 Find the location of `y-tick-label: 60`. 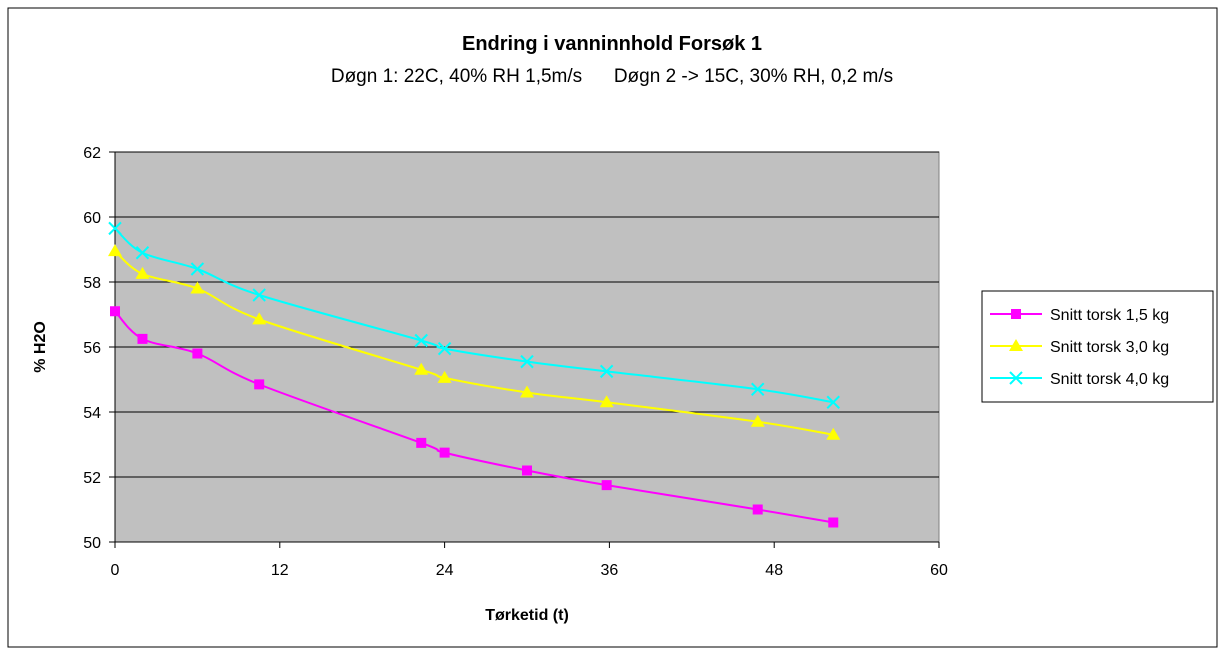

y-tick-label: 60 is located at coordinates (92, 218).